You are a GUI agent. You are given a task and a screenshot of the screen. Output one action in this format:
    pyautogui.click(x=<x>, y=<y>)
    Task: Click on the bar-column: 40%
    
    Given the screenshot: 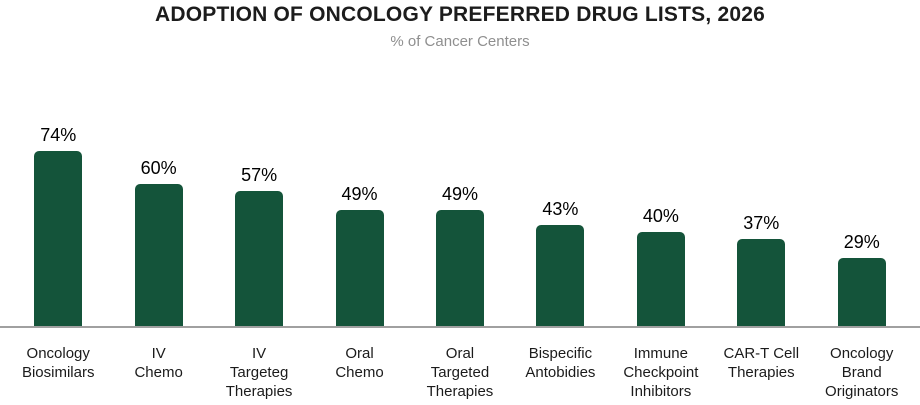 What is the action you would take?
    pyautogui.click(x=661, y=266)
    